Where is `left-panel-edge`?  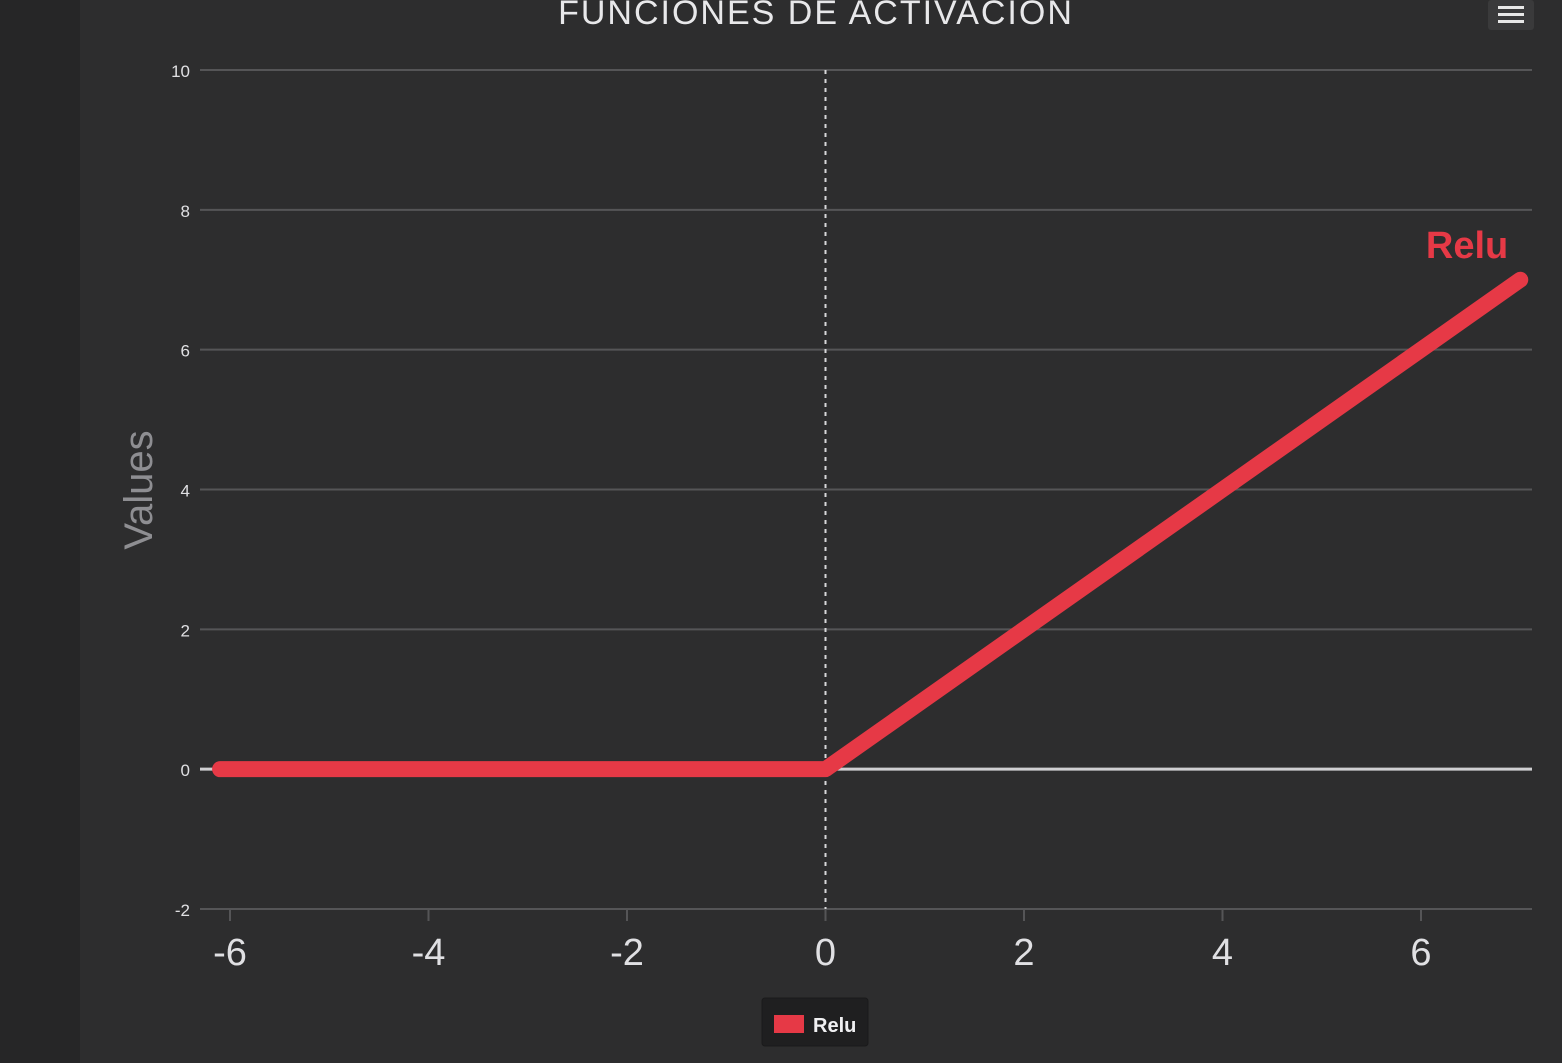 left-panel-edge is located at coordinates (40, 531).